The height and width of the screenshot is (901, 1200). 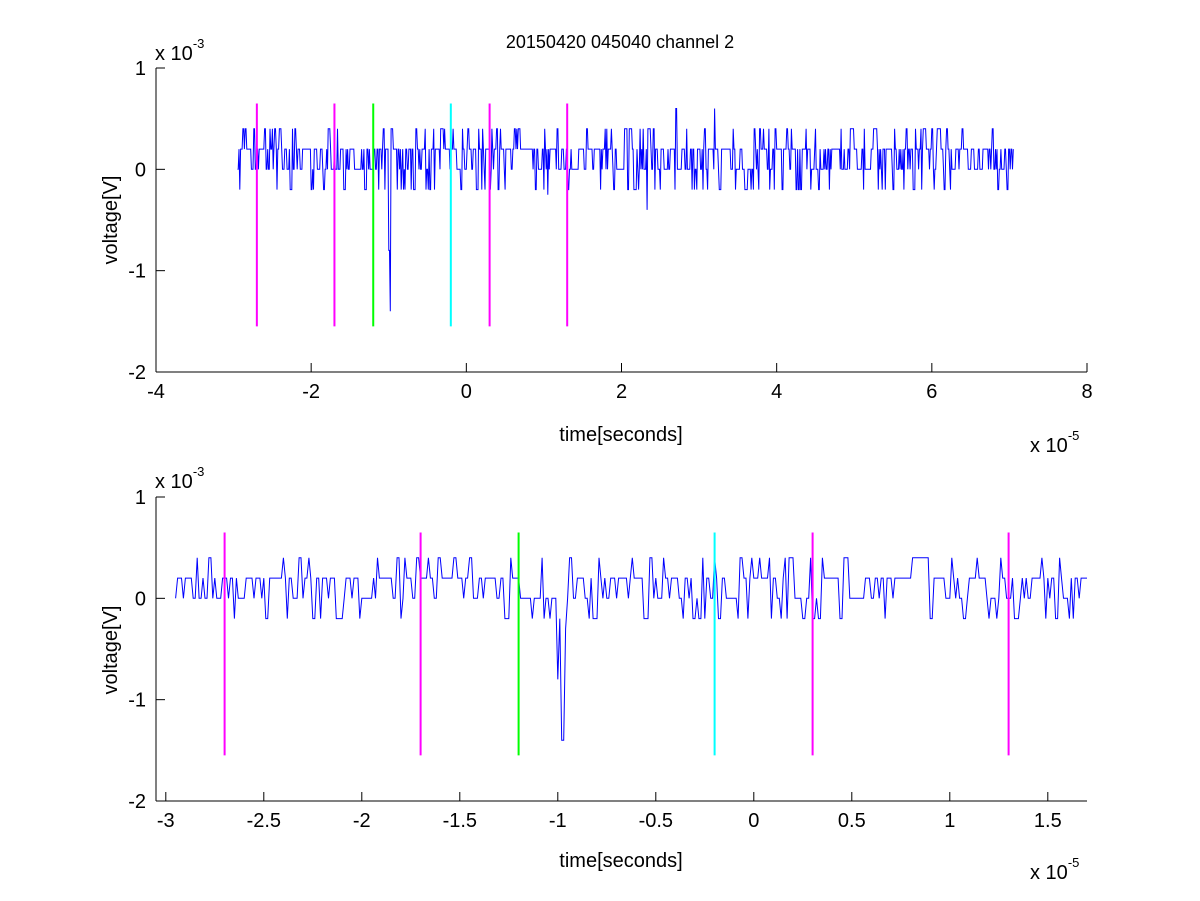 I want to click on x-tick-label: 4, so click(x=776, y=392).